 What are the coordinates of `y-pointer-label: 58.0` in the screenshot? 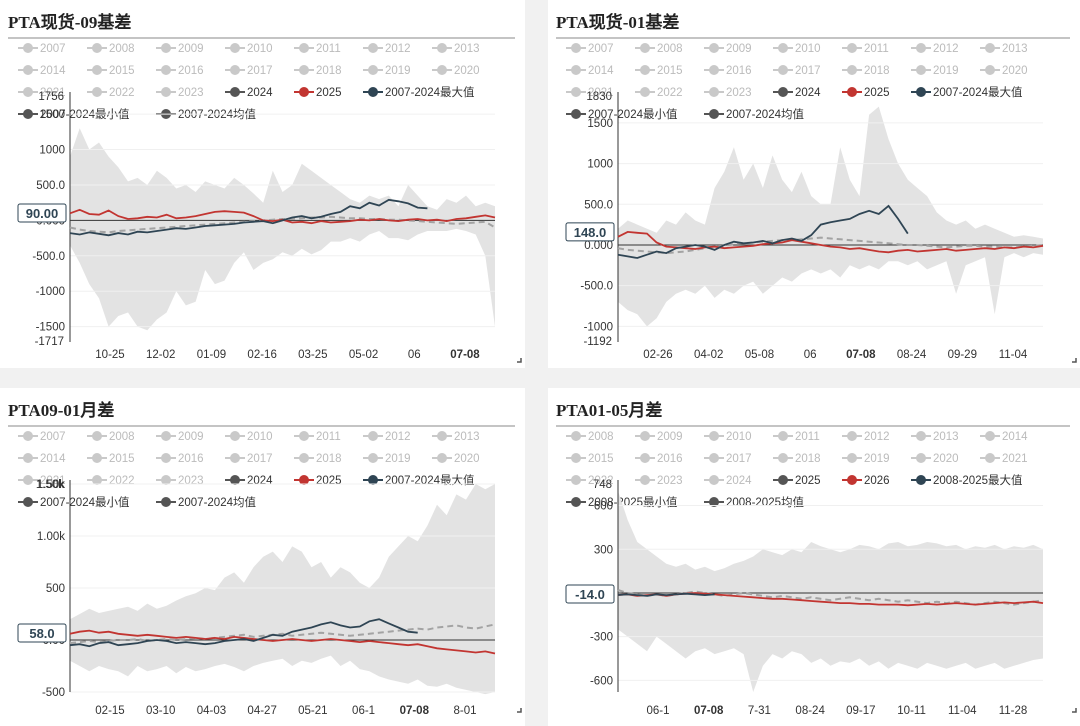 It's located at (42, 633).